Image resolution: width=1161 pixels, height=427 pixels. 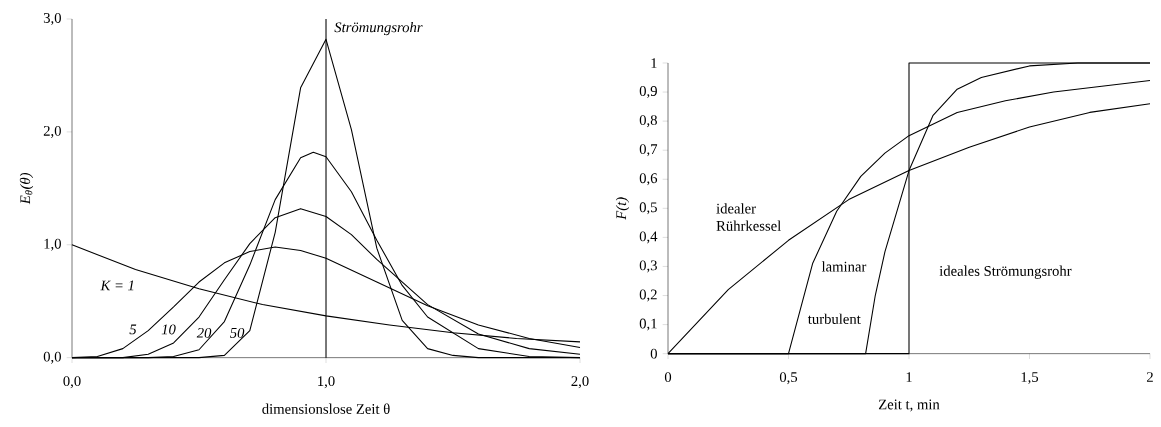 I want to click on y-tick-label: 0,7, so click(x=648, y=150).